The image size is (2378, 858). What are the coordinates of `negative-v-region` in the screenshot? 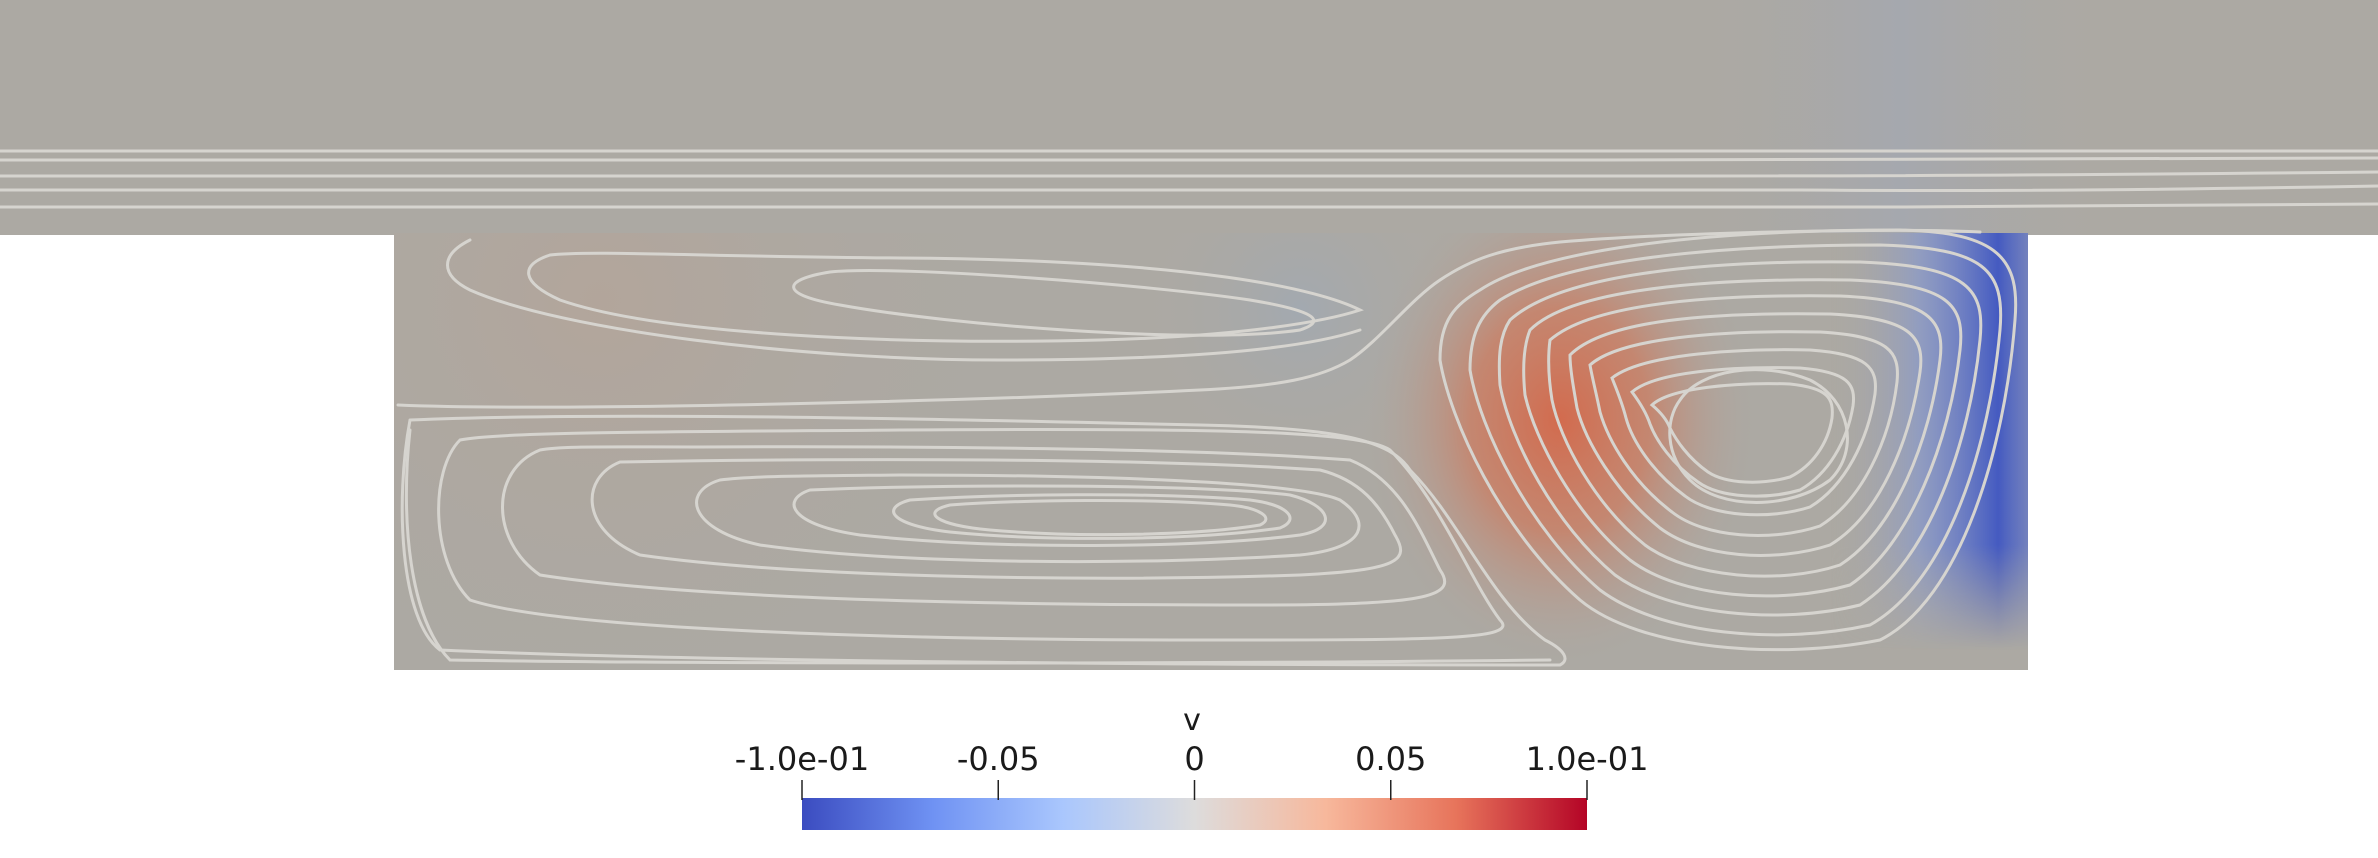 It's located at (1864, 451).